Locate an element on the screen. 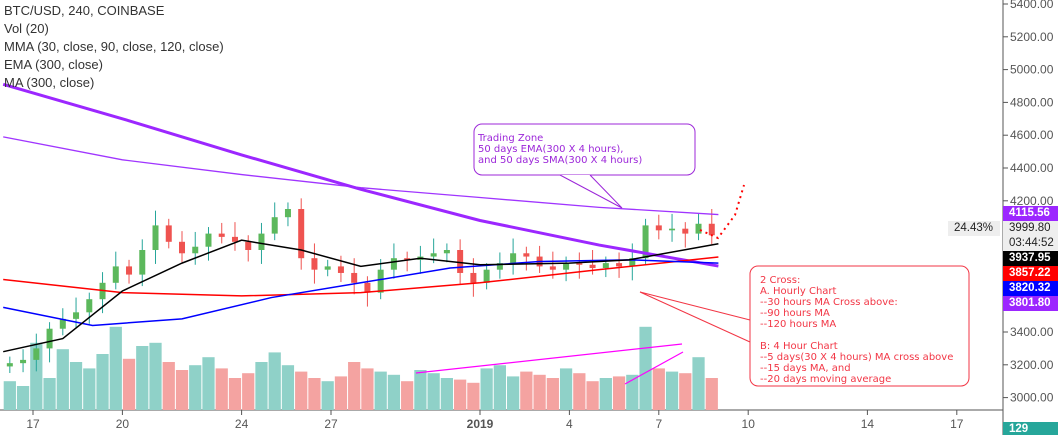 The height and width of the screenshot is (435, 1058). mma120-line is located at coordinates (361, 276).